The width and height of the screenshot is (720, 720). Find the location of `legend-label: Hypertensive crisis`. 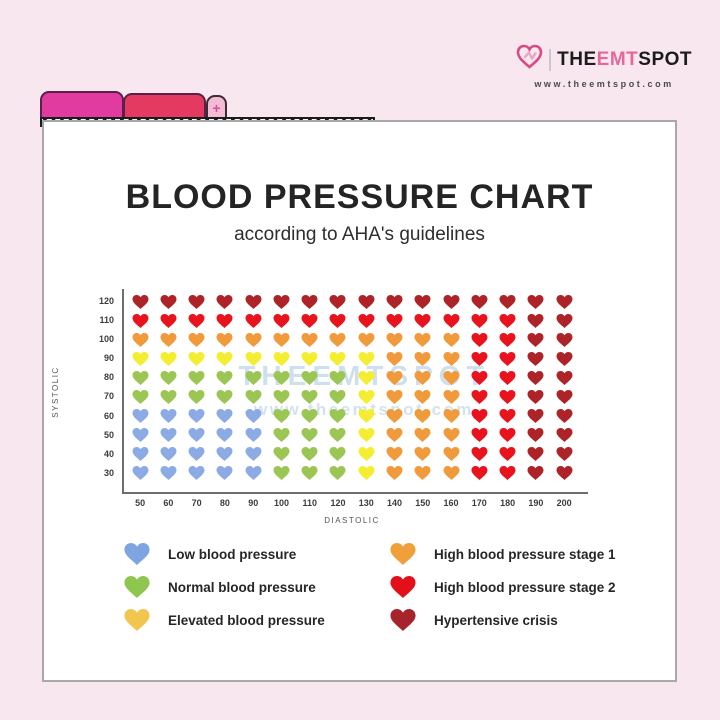

legend-label: Hypertensive crisis is located at coordinates (496, 620).